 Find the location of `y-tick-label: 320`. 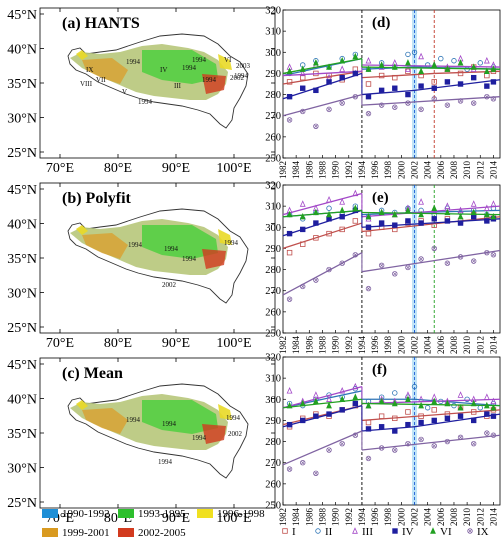

y-tick-label: 320 is located at coordinates (273, 11).